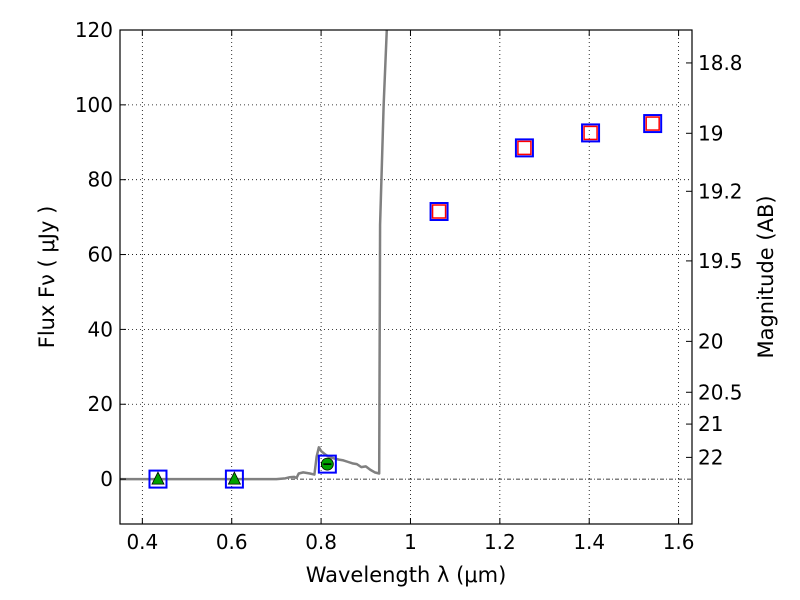  Describe the element at coordinates (720, 191) in the screenshot. I see `y2-tick-label: 19.2` at that location.